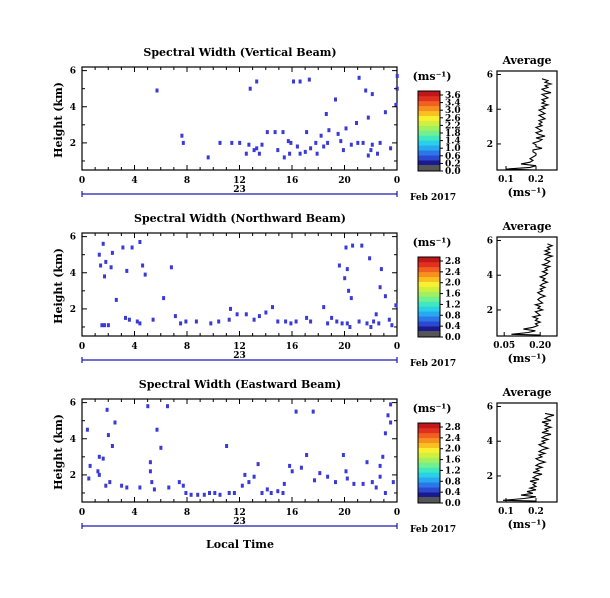 The image size is (610, 598). Describe the element at coordinates (453, 482) in the screenshot. I see `colorbar-tick-label: 0.8` at that location.